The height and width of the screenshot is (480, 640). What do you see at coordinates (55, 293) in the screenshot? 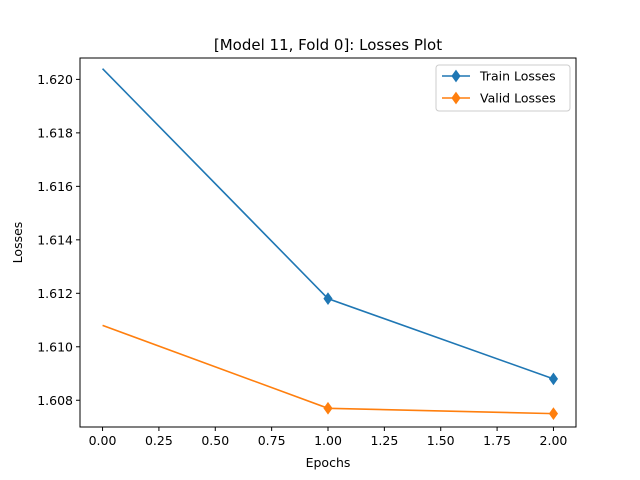
I see `y-tick-label: 1.612` at bounding box center [55, 293].